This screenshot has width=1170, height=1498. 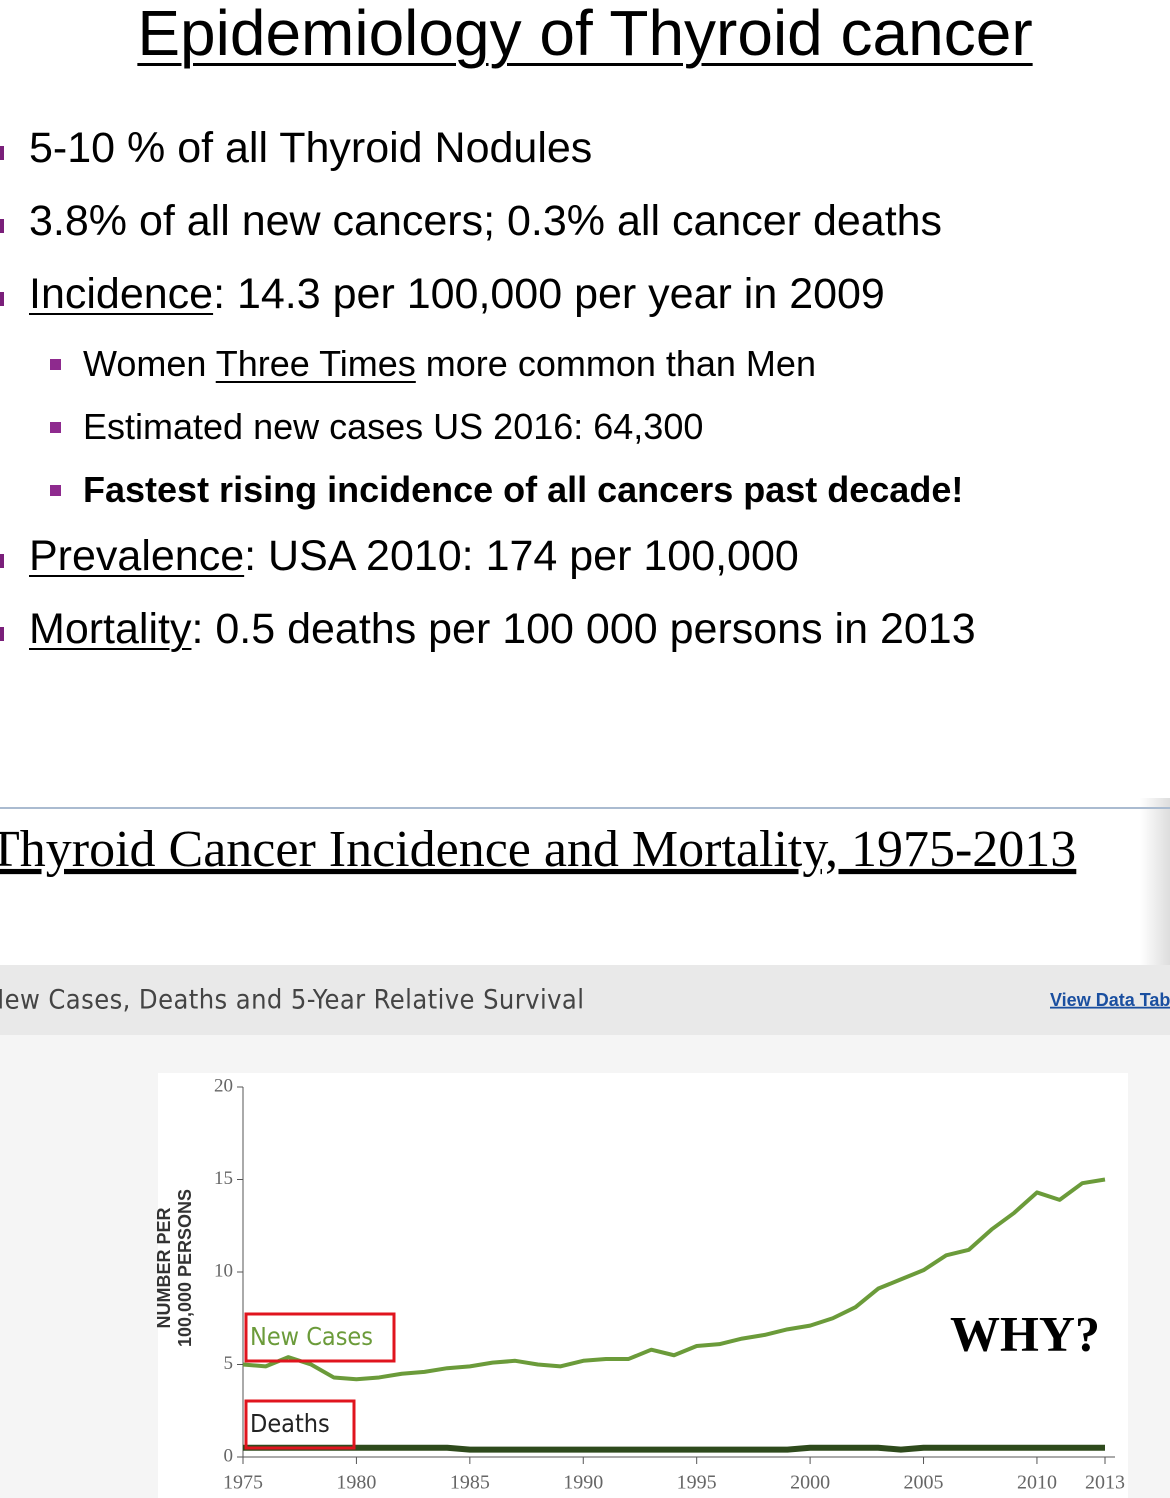 I want to click on bullet-text: Incidence, so click(x=121, y=294).